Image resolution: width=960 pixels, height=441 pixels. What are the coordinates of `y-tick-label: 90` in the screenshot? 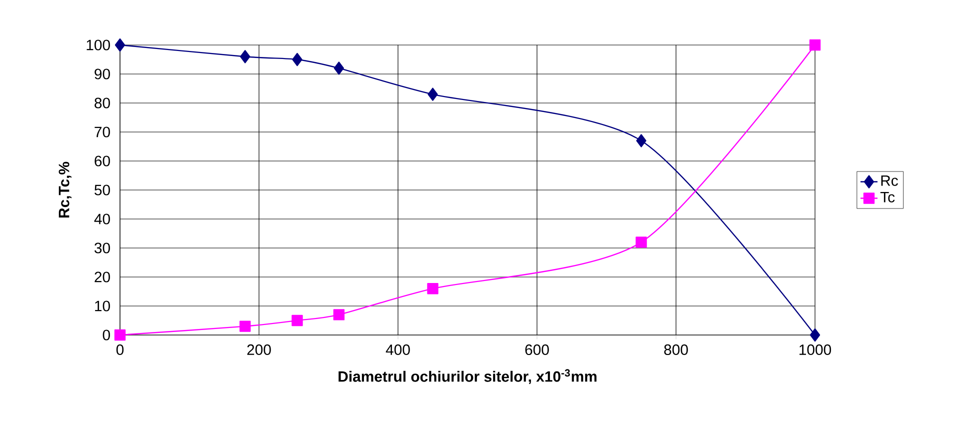 It's located at (102, 74).